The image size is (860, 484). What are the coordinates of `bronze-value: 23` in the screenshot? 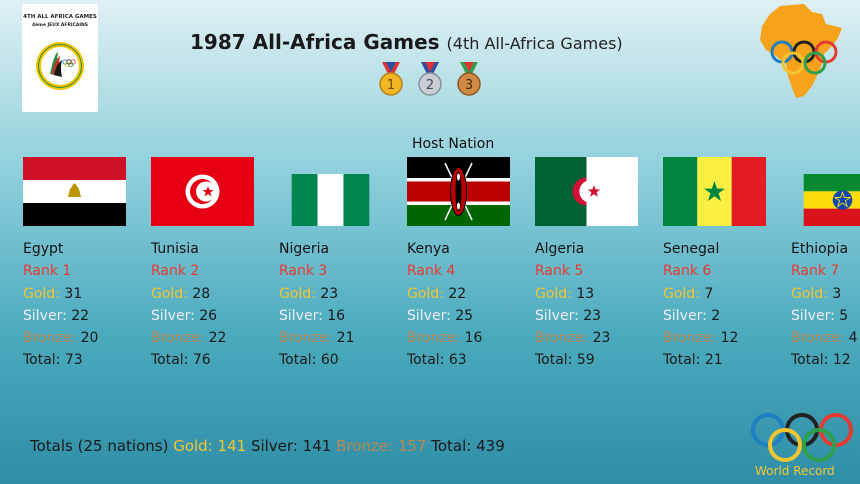 It's located at (601, 338).